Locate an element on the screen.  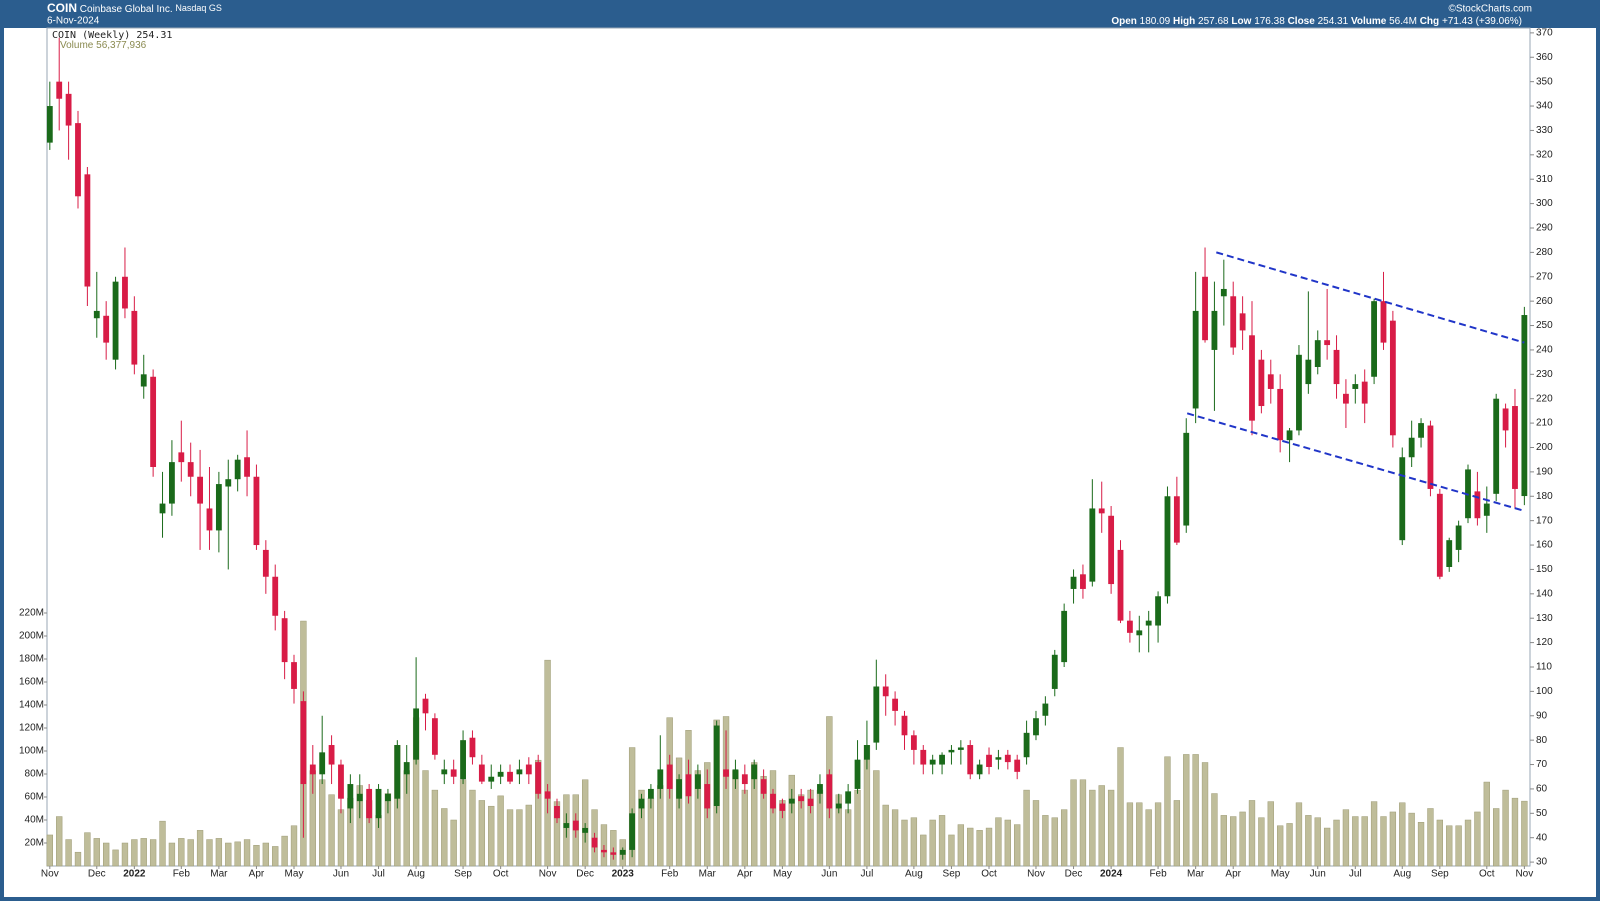
x-tick-label: Nov is located at coordinates (50, 874).